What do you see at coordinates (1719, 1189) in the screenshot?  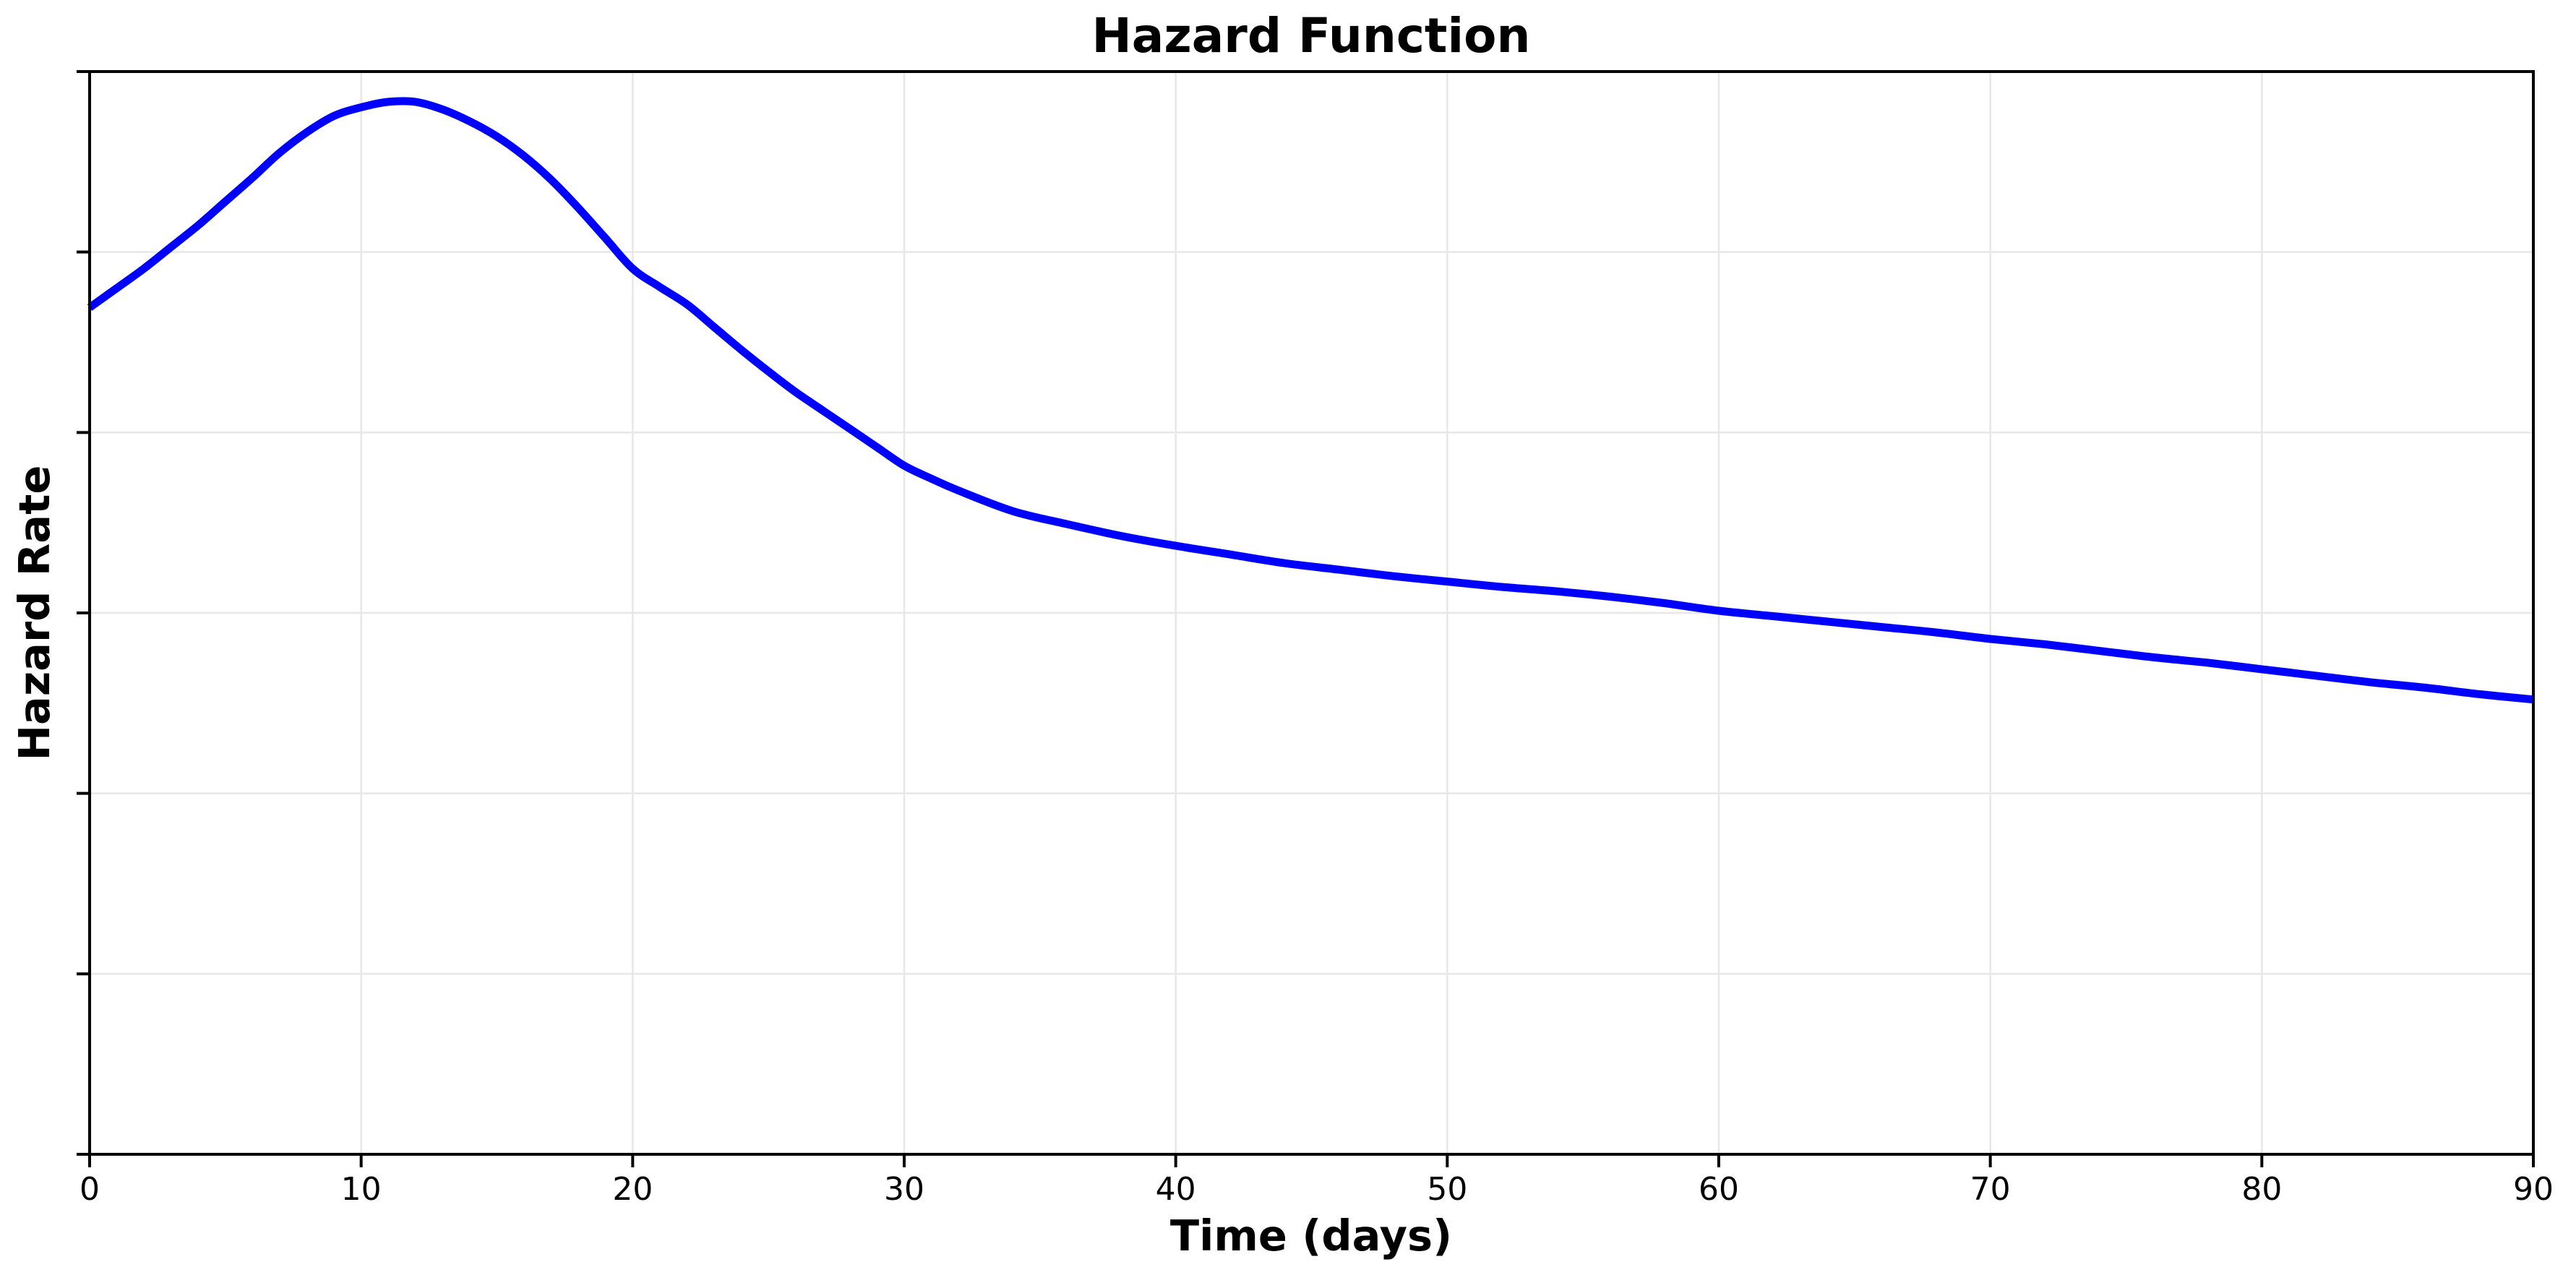 I see `x-tick-label: 60` at bounding box center [1719, 1189].